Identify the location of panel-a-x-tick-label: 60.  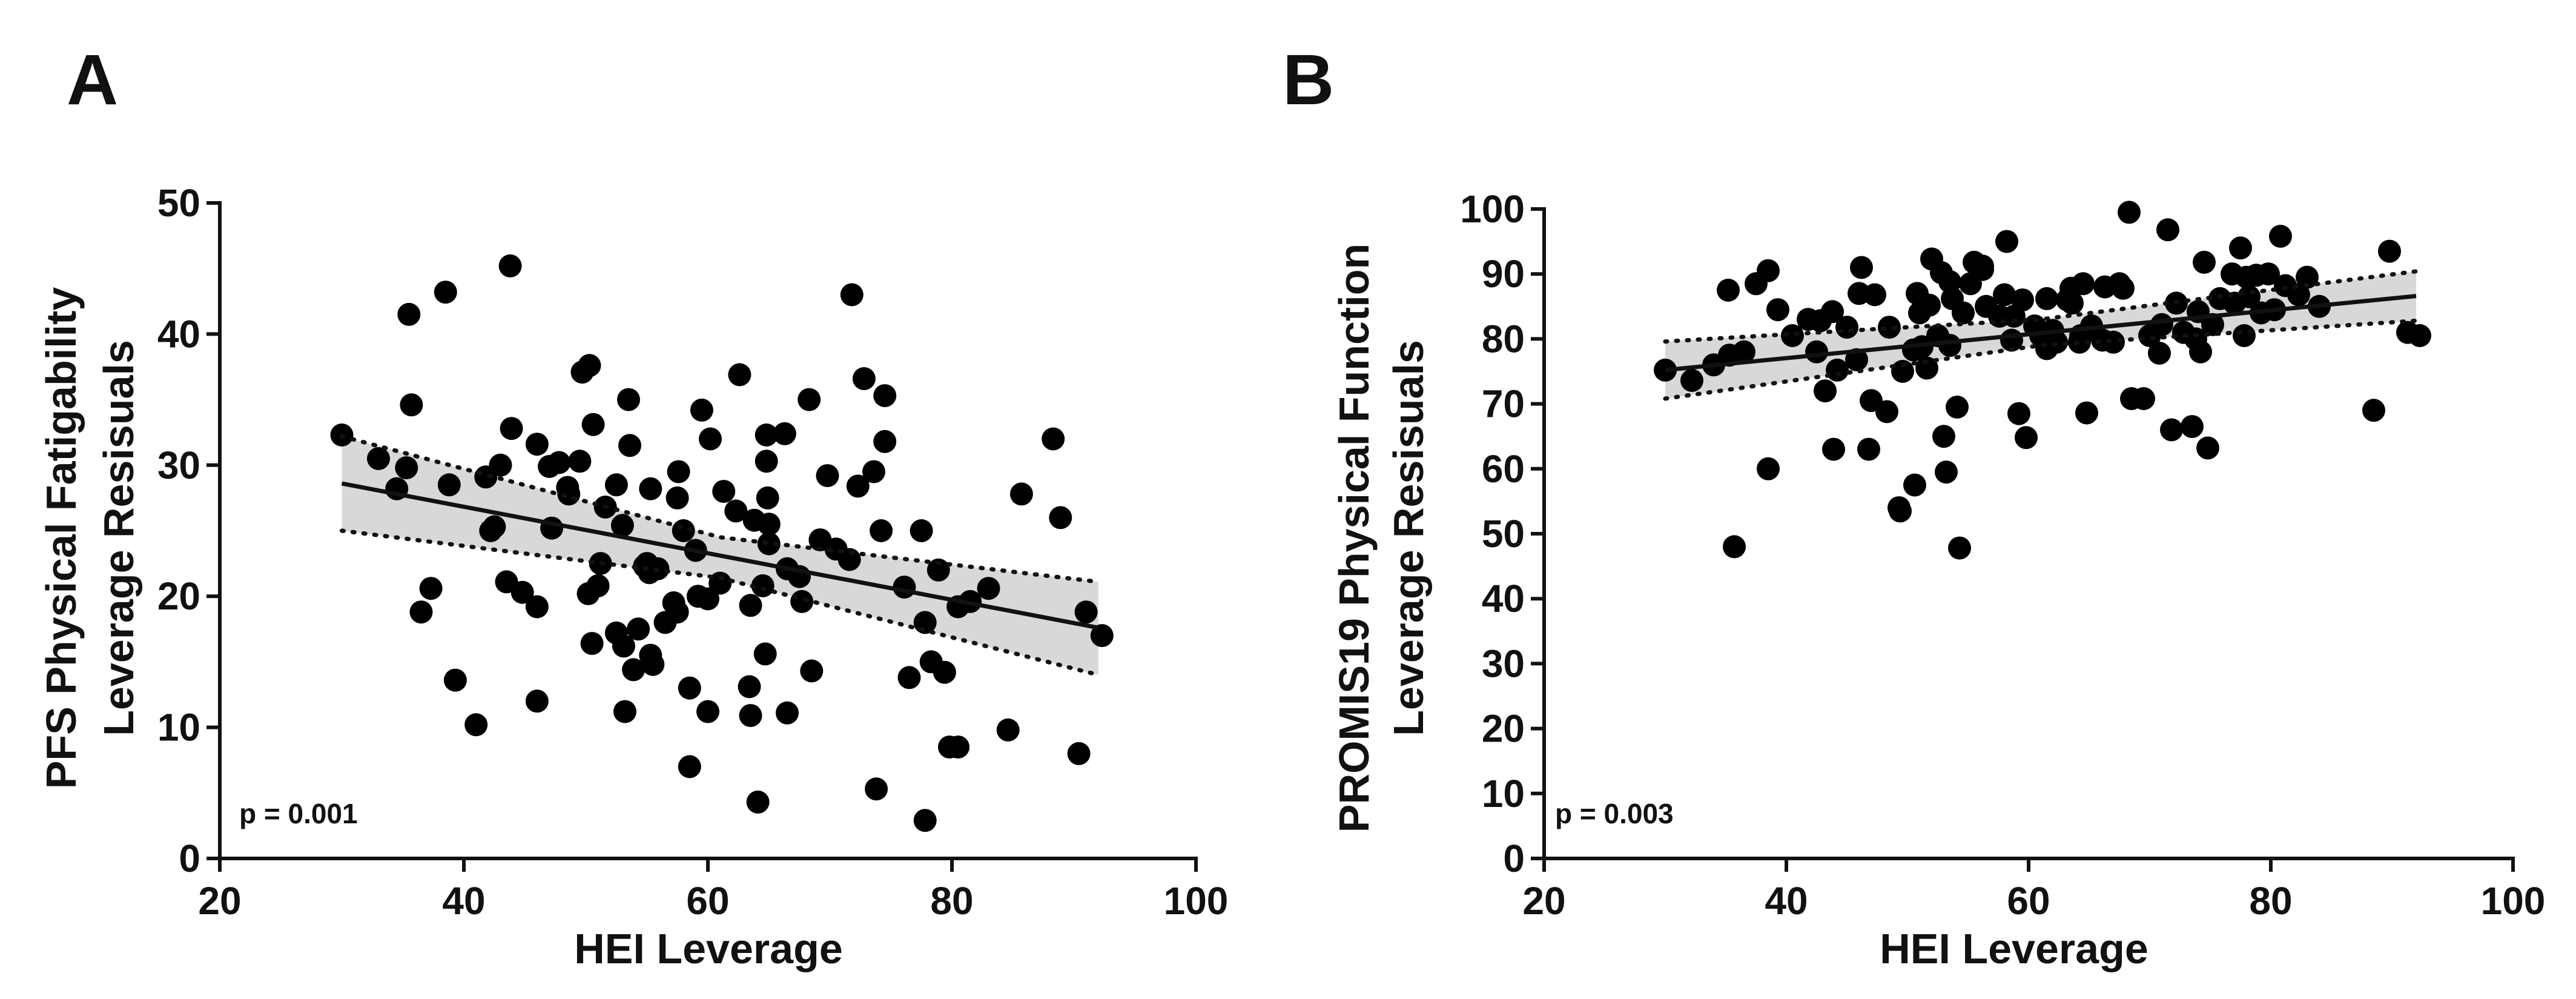
(707, 901).